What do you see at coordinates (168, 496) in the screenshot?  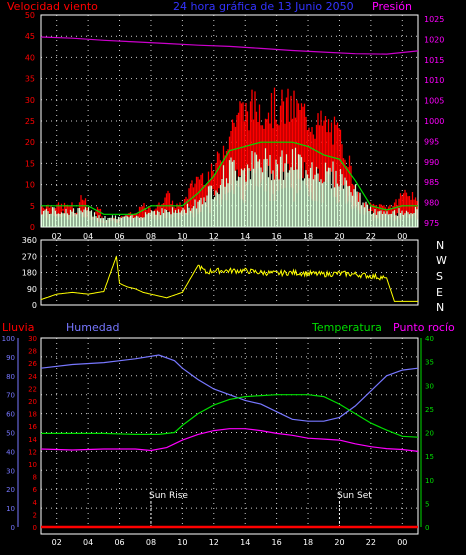 I see `sunrise-label: Sun Rise` at bounding box center [168, 496].